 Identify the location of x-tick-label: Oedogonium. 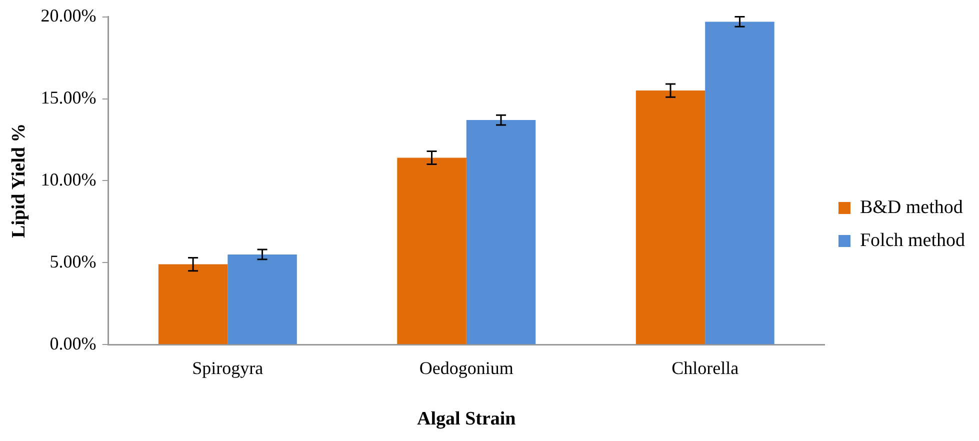
(466, 368).